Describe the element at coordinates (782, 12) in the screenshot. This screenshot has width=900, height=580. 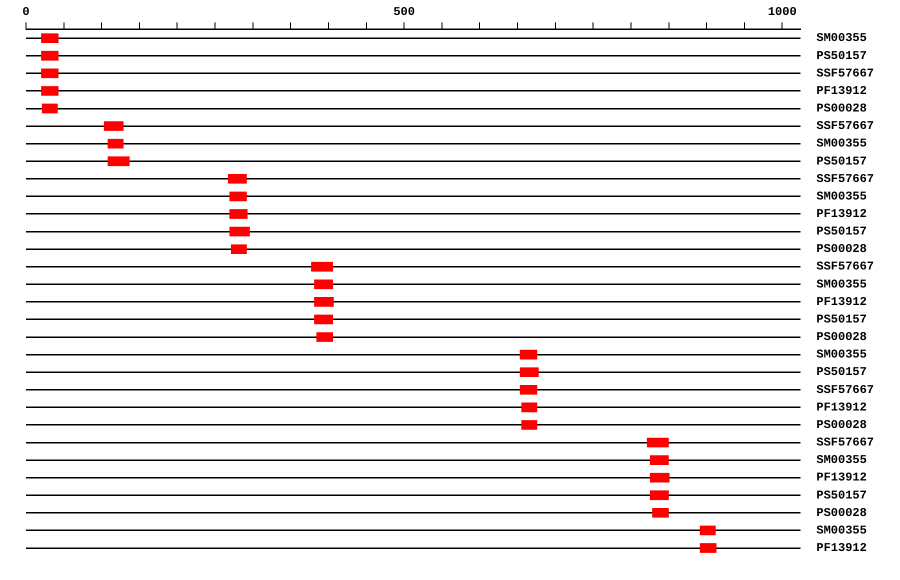
I see `x-tick-label: 1000` at that location.